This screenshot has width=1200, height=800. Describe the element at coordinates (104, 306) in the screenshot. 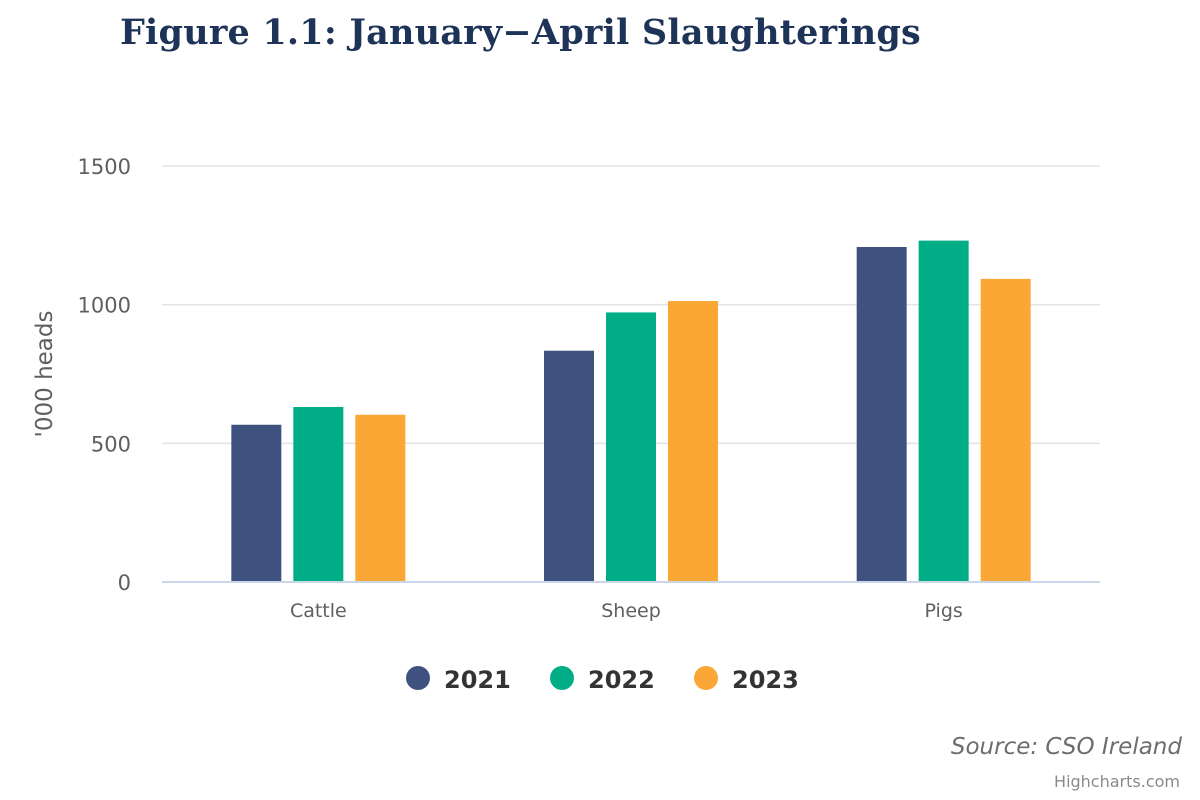

I see `y-tick-label: 1000` at that location.